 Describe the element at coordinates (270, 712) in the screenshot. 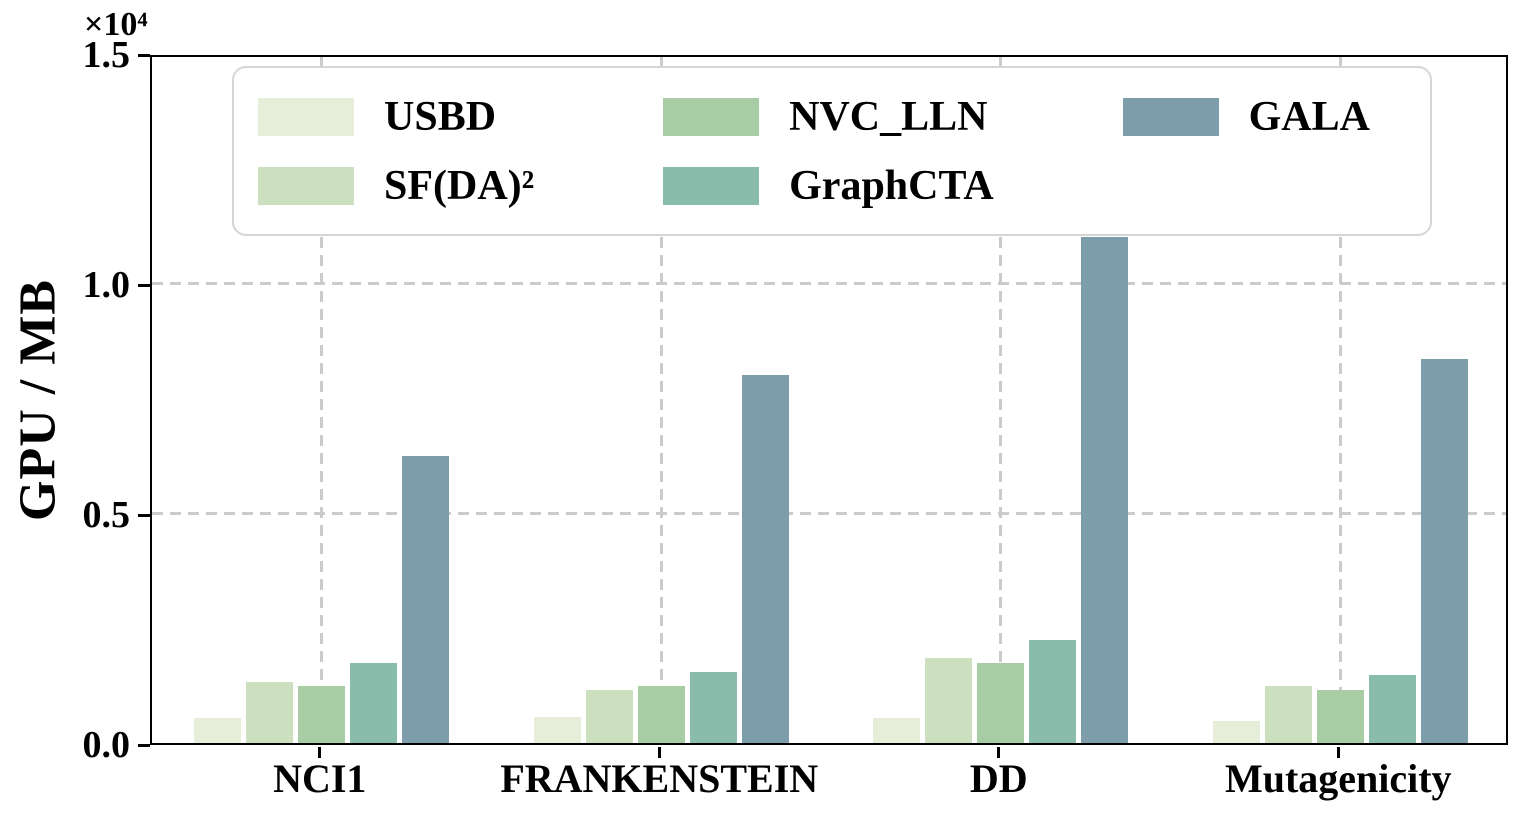

I see `bar-sf-da--nci1` at that location.